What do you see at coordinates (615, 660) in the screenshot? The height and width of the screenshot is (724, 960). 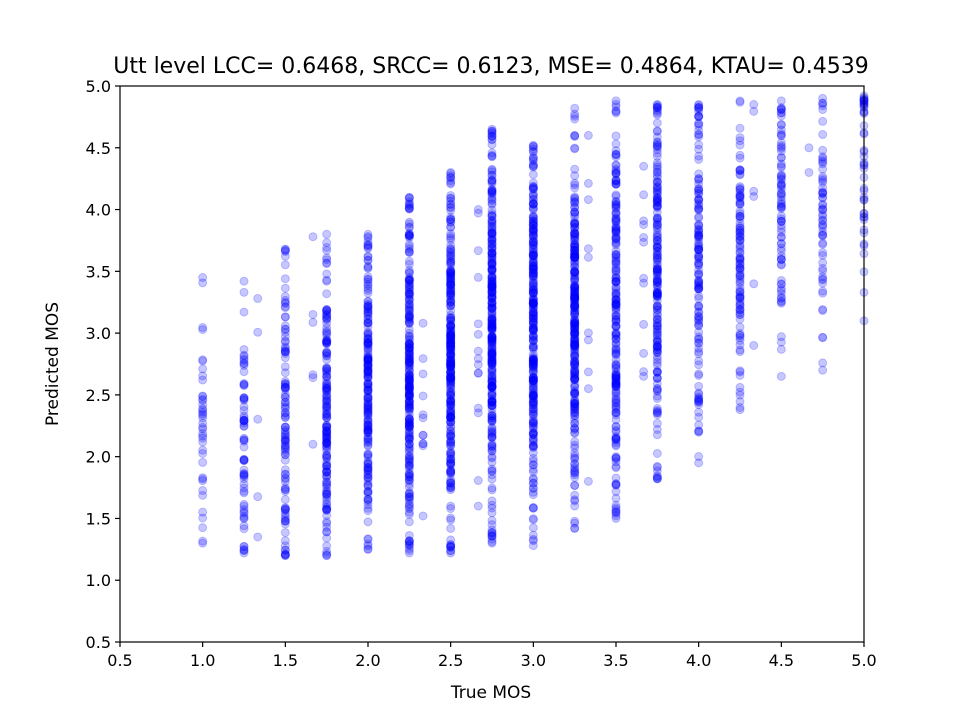 I see `x-tick-label: 3.5` at bounding box center [615, 660].